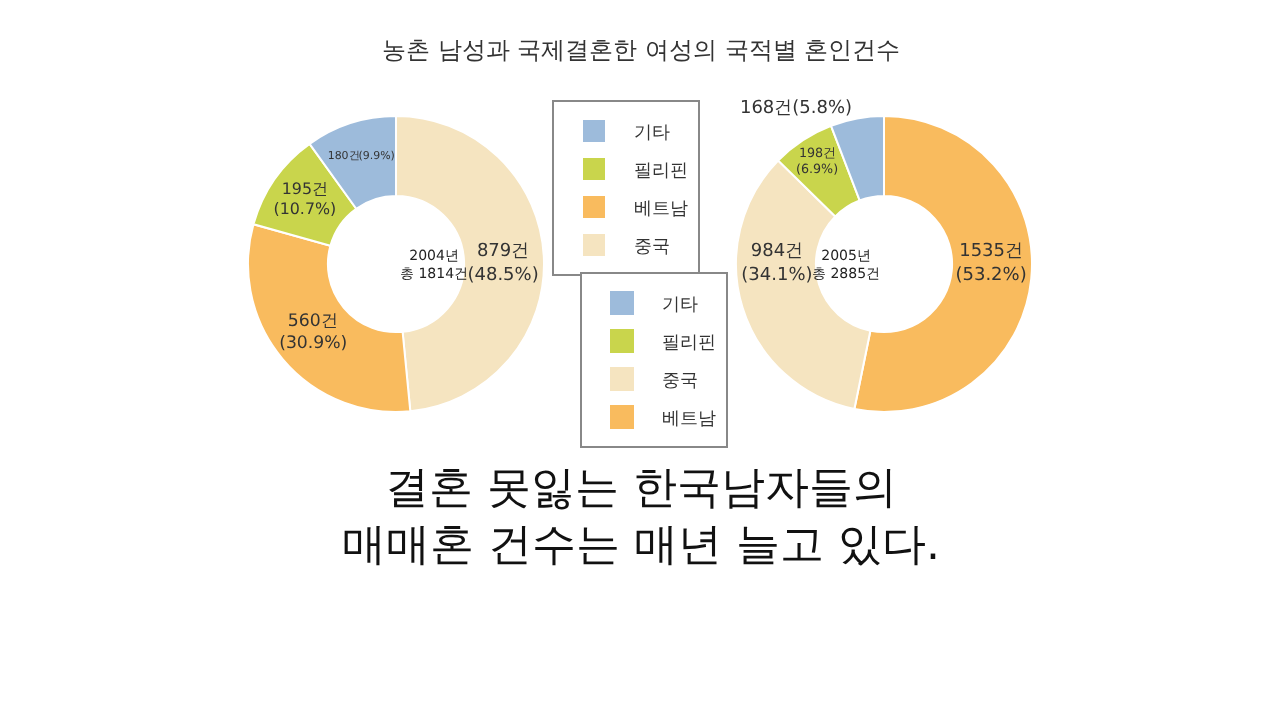  Describe the element at coordinates (305, 199) in the screenshot. I see `data-label: 195건 (10.7%)` at that location.